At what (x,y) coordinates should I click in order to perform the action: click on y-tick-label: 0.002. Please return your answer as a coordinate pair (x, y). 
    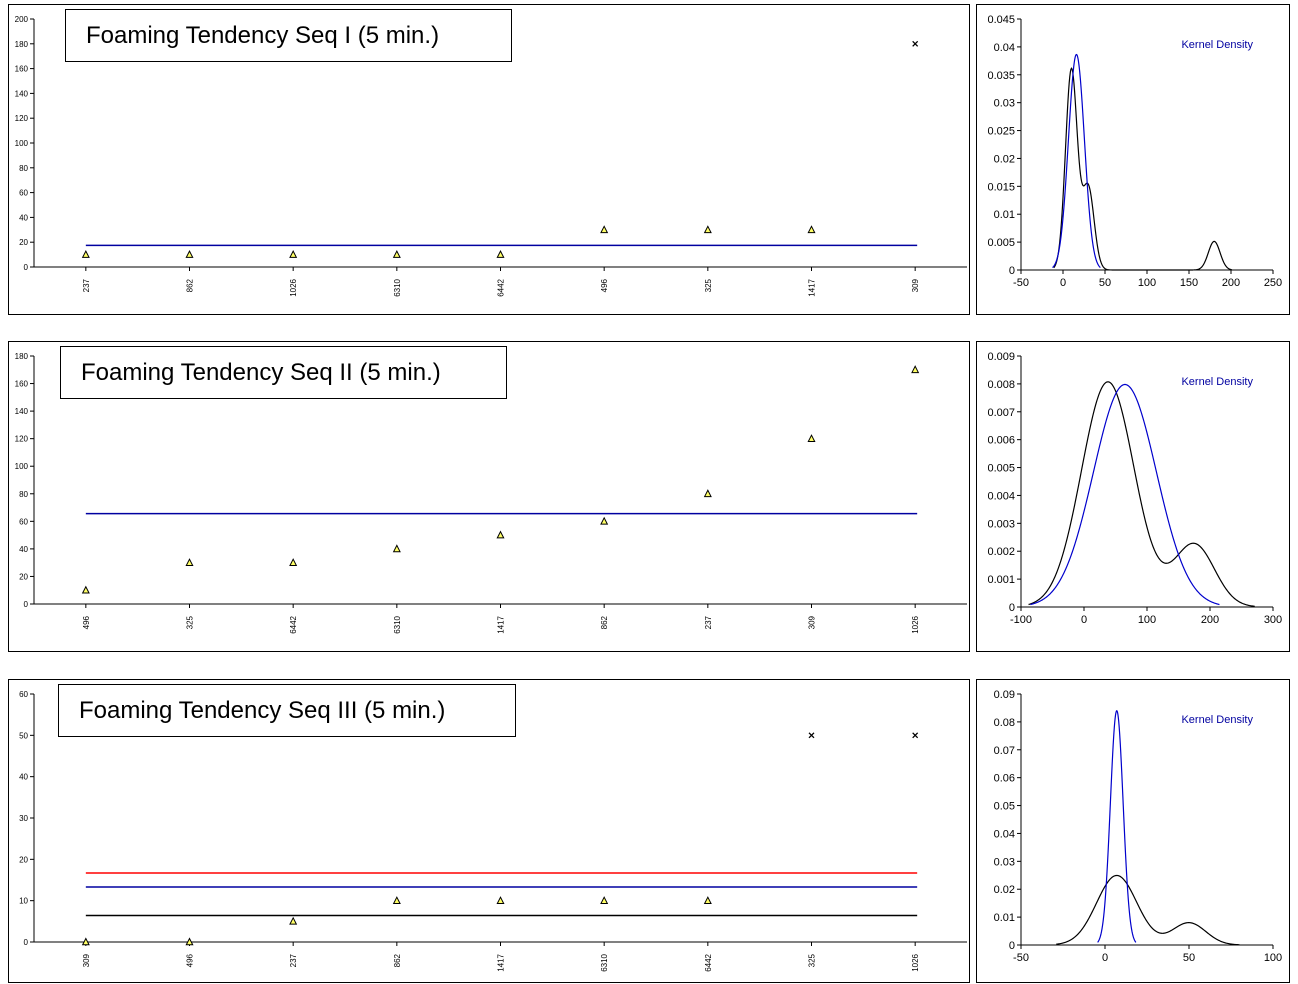
    Looking at the image, I should click on (1001, 552).